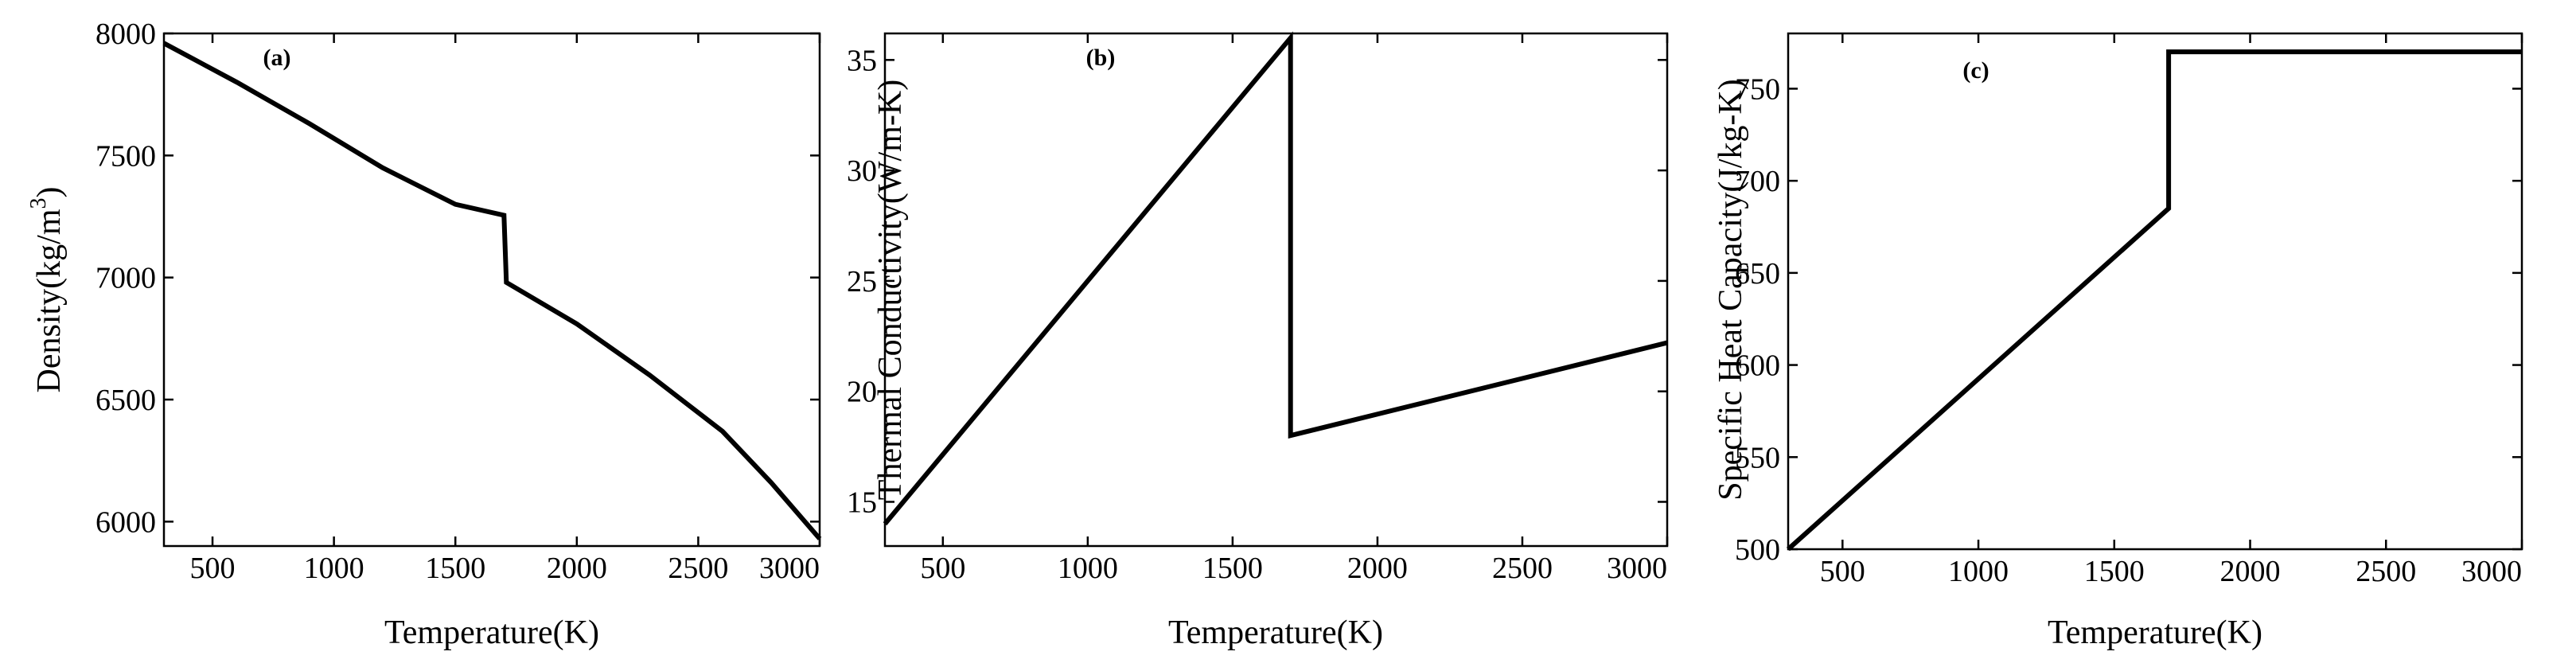 The height and width of the screenshot is (671, 2576). What do you see at coordinates (1101, 58) in the screenshot?
I see `panel-label: (b)` at bounding box center [1101, 58].